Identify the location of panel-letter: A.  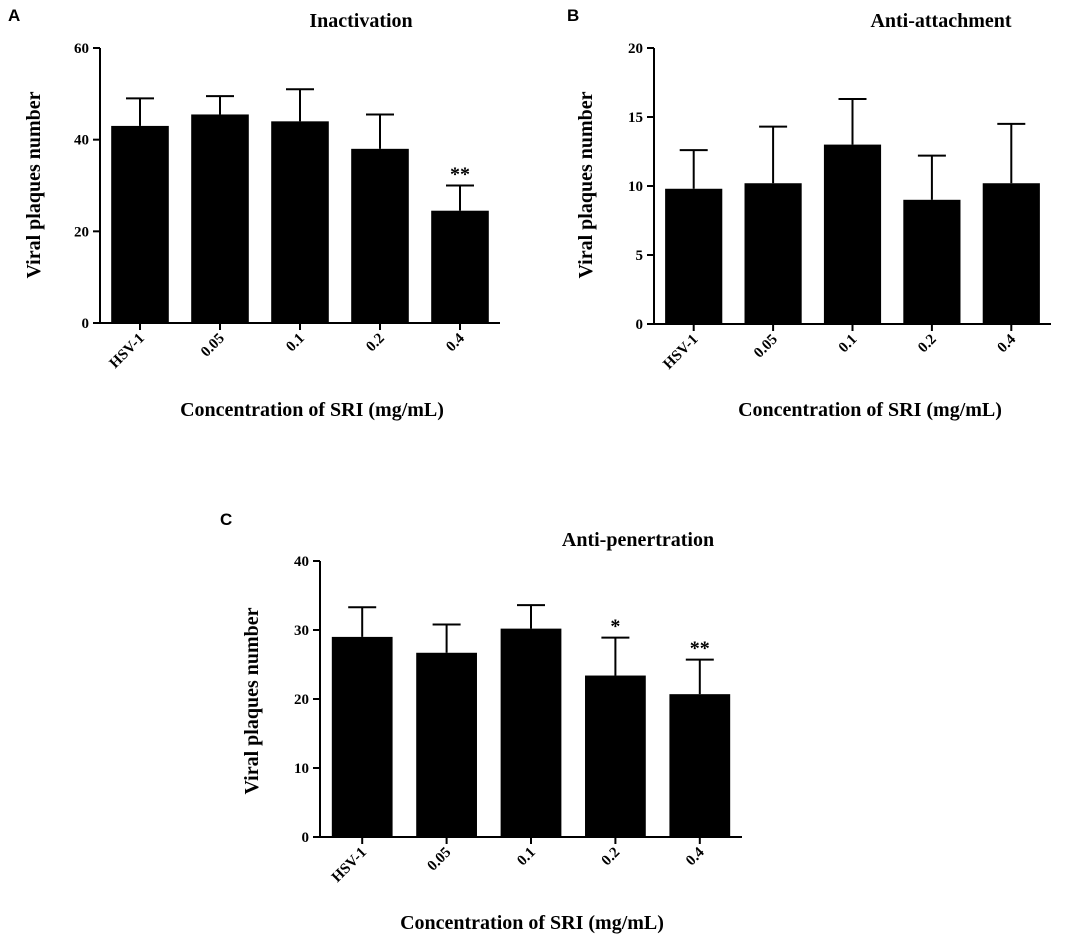
(14, 15).